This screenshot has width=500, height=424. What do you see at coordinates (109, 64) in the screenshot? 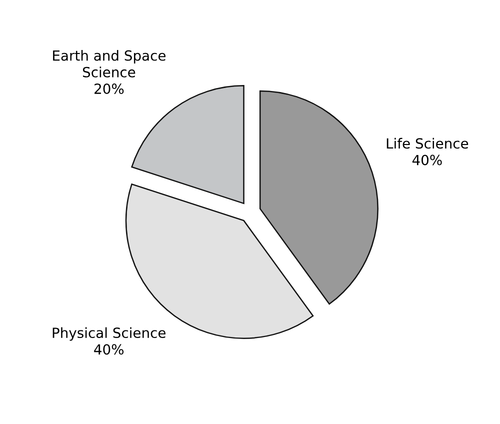
I see `slice-label: Earth and Space Science` at bounding box center [109, 64].